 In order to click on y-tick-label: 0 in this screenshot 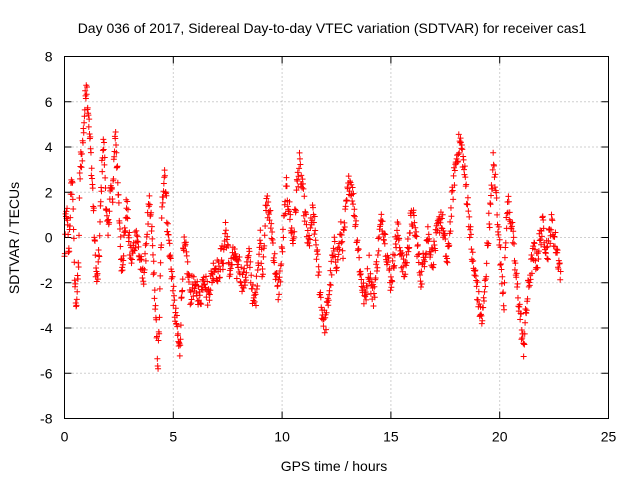, I will do `click(49, 238)`.